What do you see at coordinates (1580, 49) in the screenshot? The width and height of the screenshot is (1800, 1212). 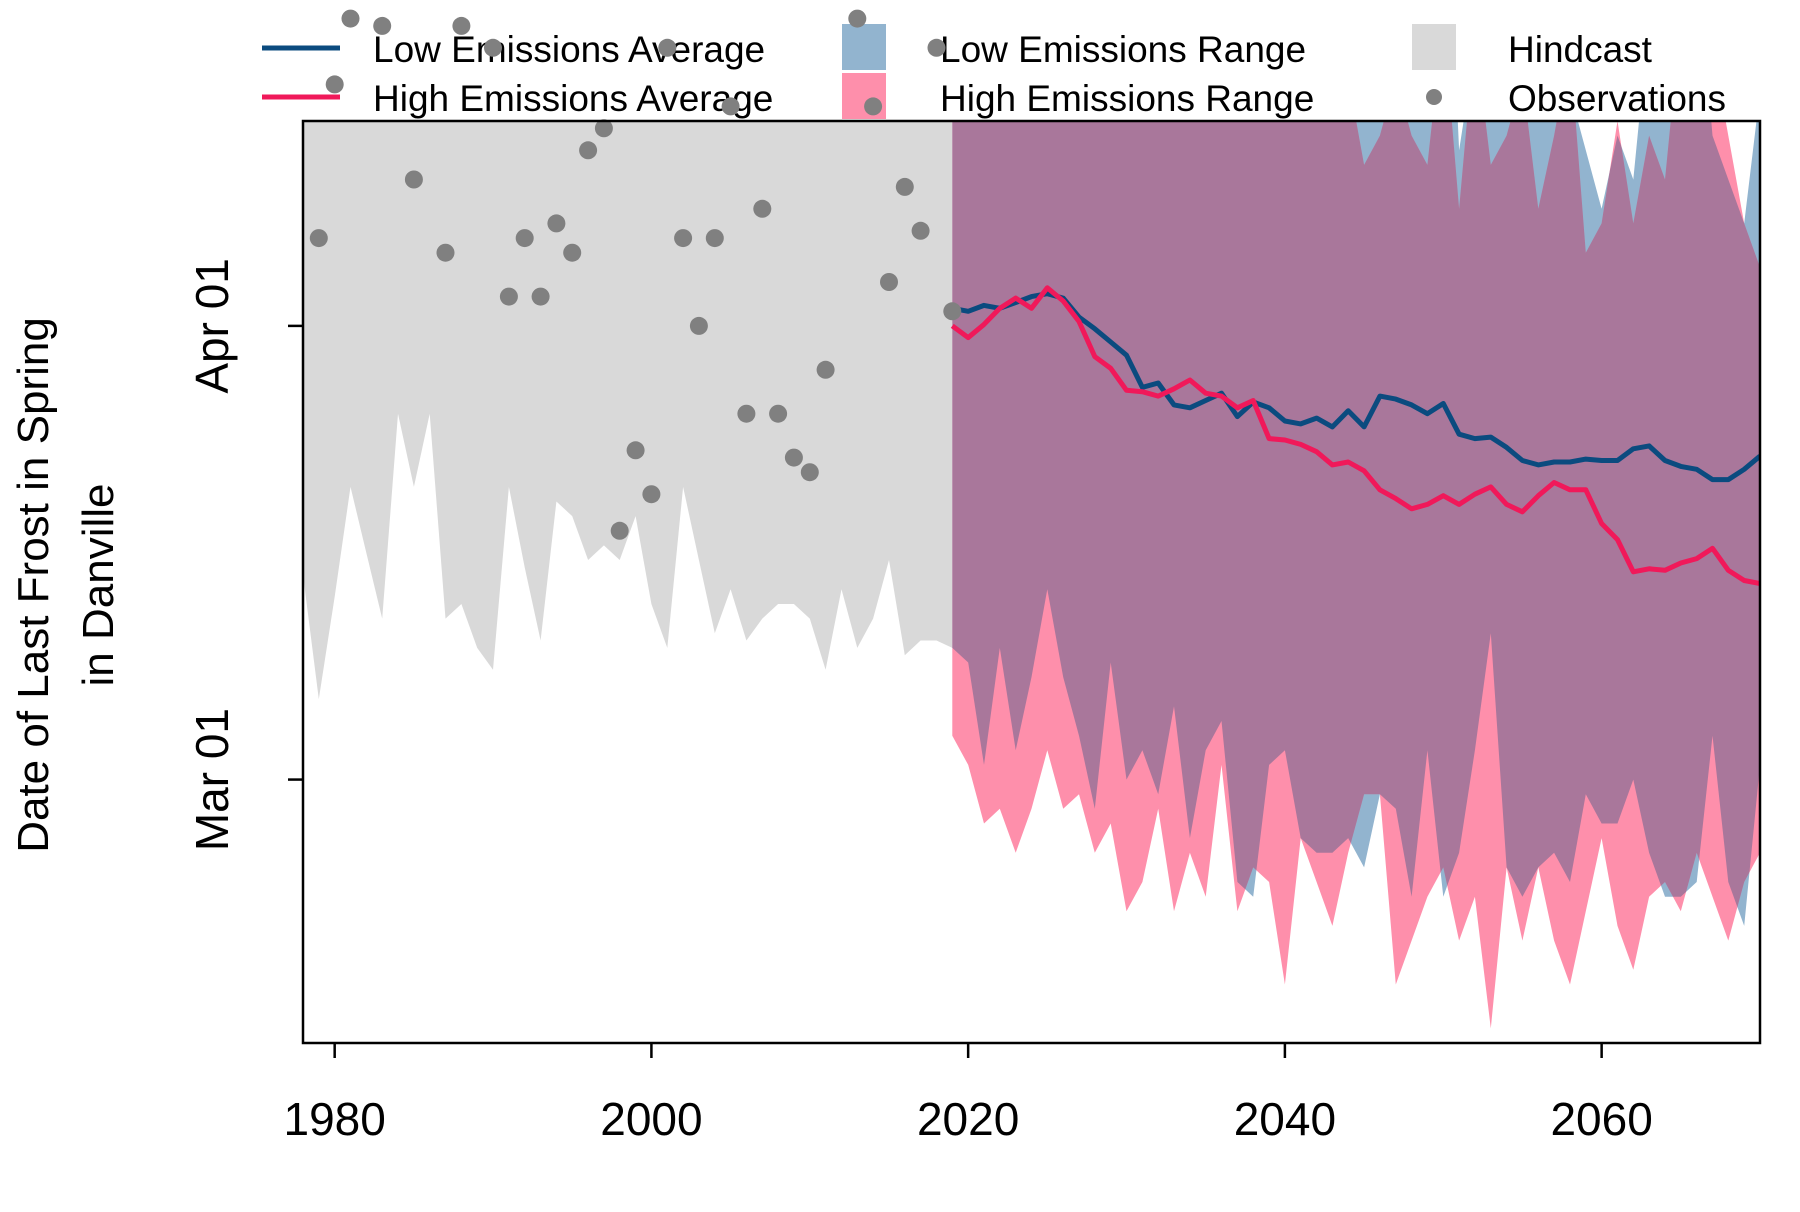 I see `legend-hindcast-label: Hindcast` at bounding box center [1580, 49].